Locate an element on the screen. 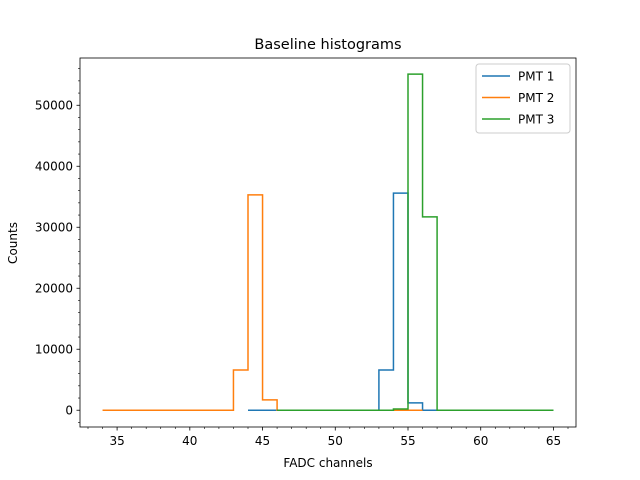 The height and width of the screenshot is (480, 640). legend: PMT 1 PMT 2 PMT 3 is located at coordinates (523, 98).